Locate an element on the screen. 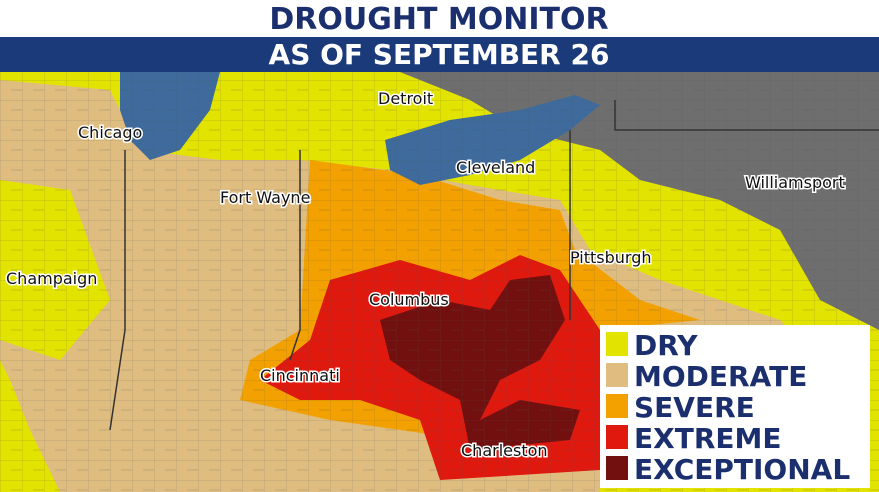 The image size is (879, 492). legend-label: EXTREME is located at coordinates (708, 438).